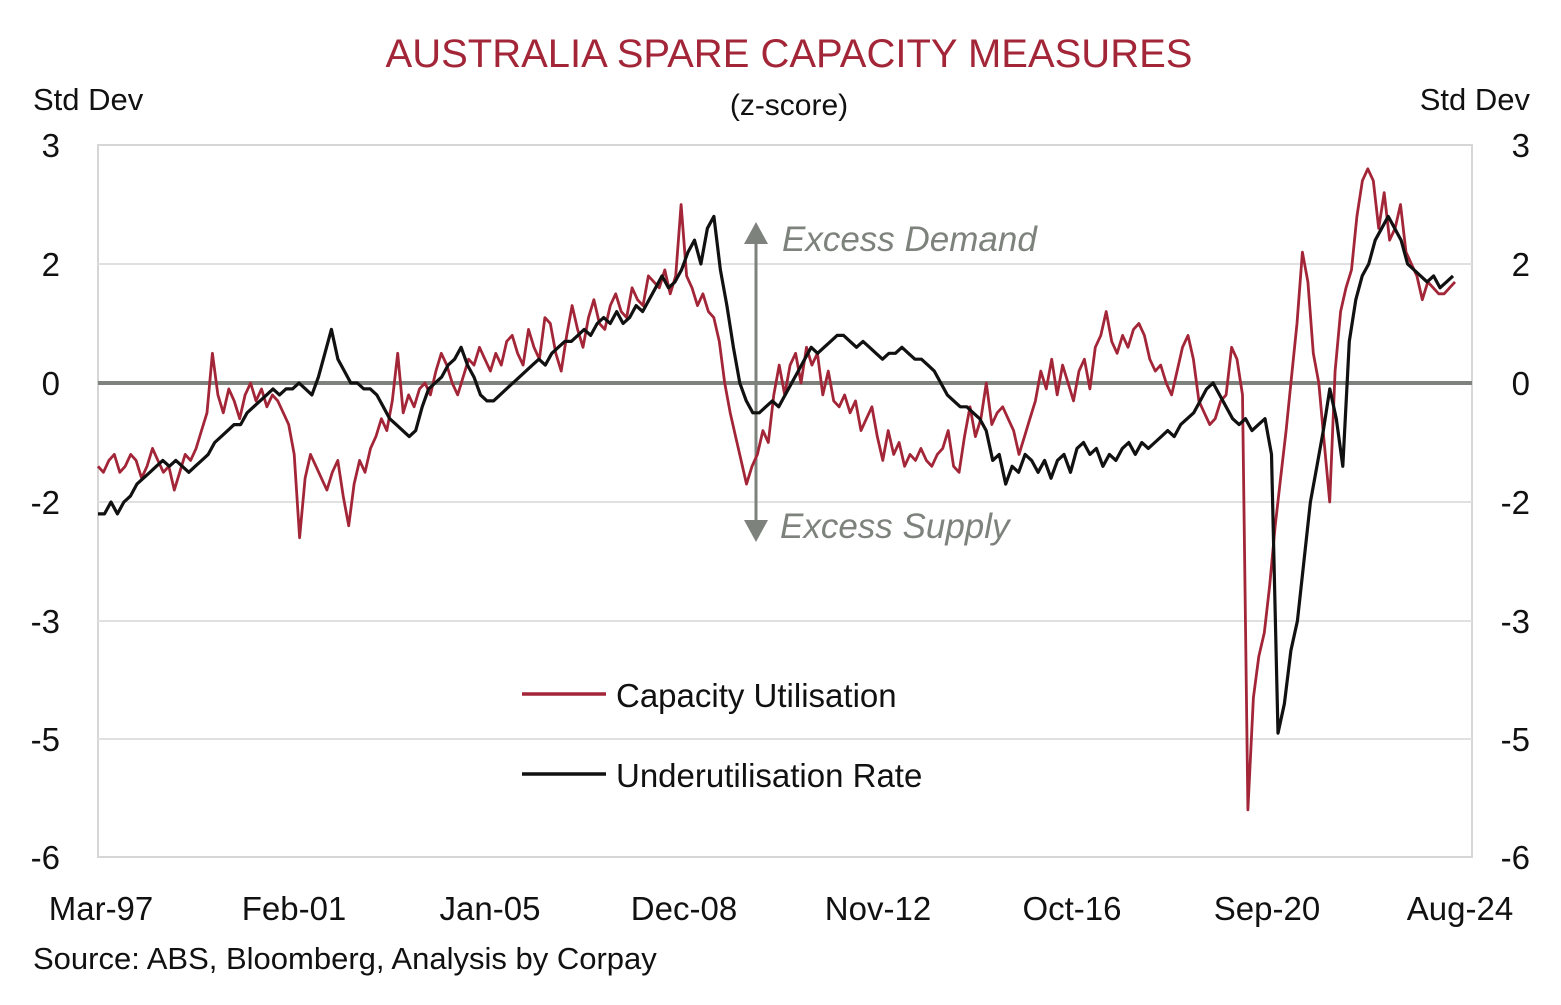 This screenshot has width=1561, height=1005. Describe the element at coordinates (45, 857) in the screenshot. I see `y-tick-left: -6` at that location.